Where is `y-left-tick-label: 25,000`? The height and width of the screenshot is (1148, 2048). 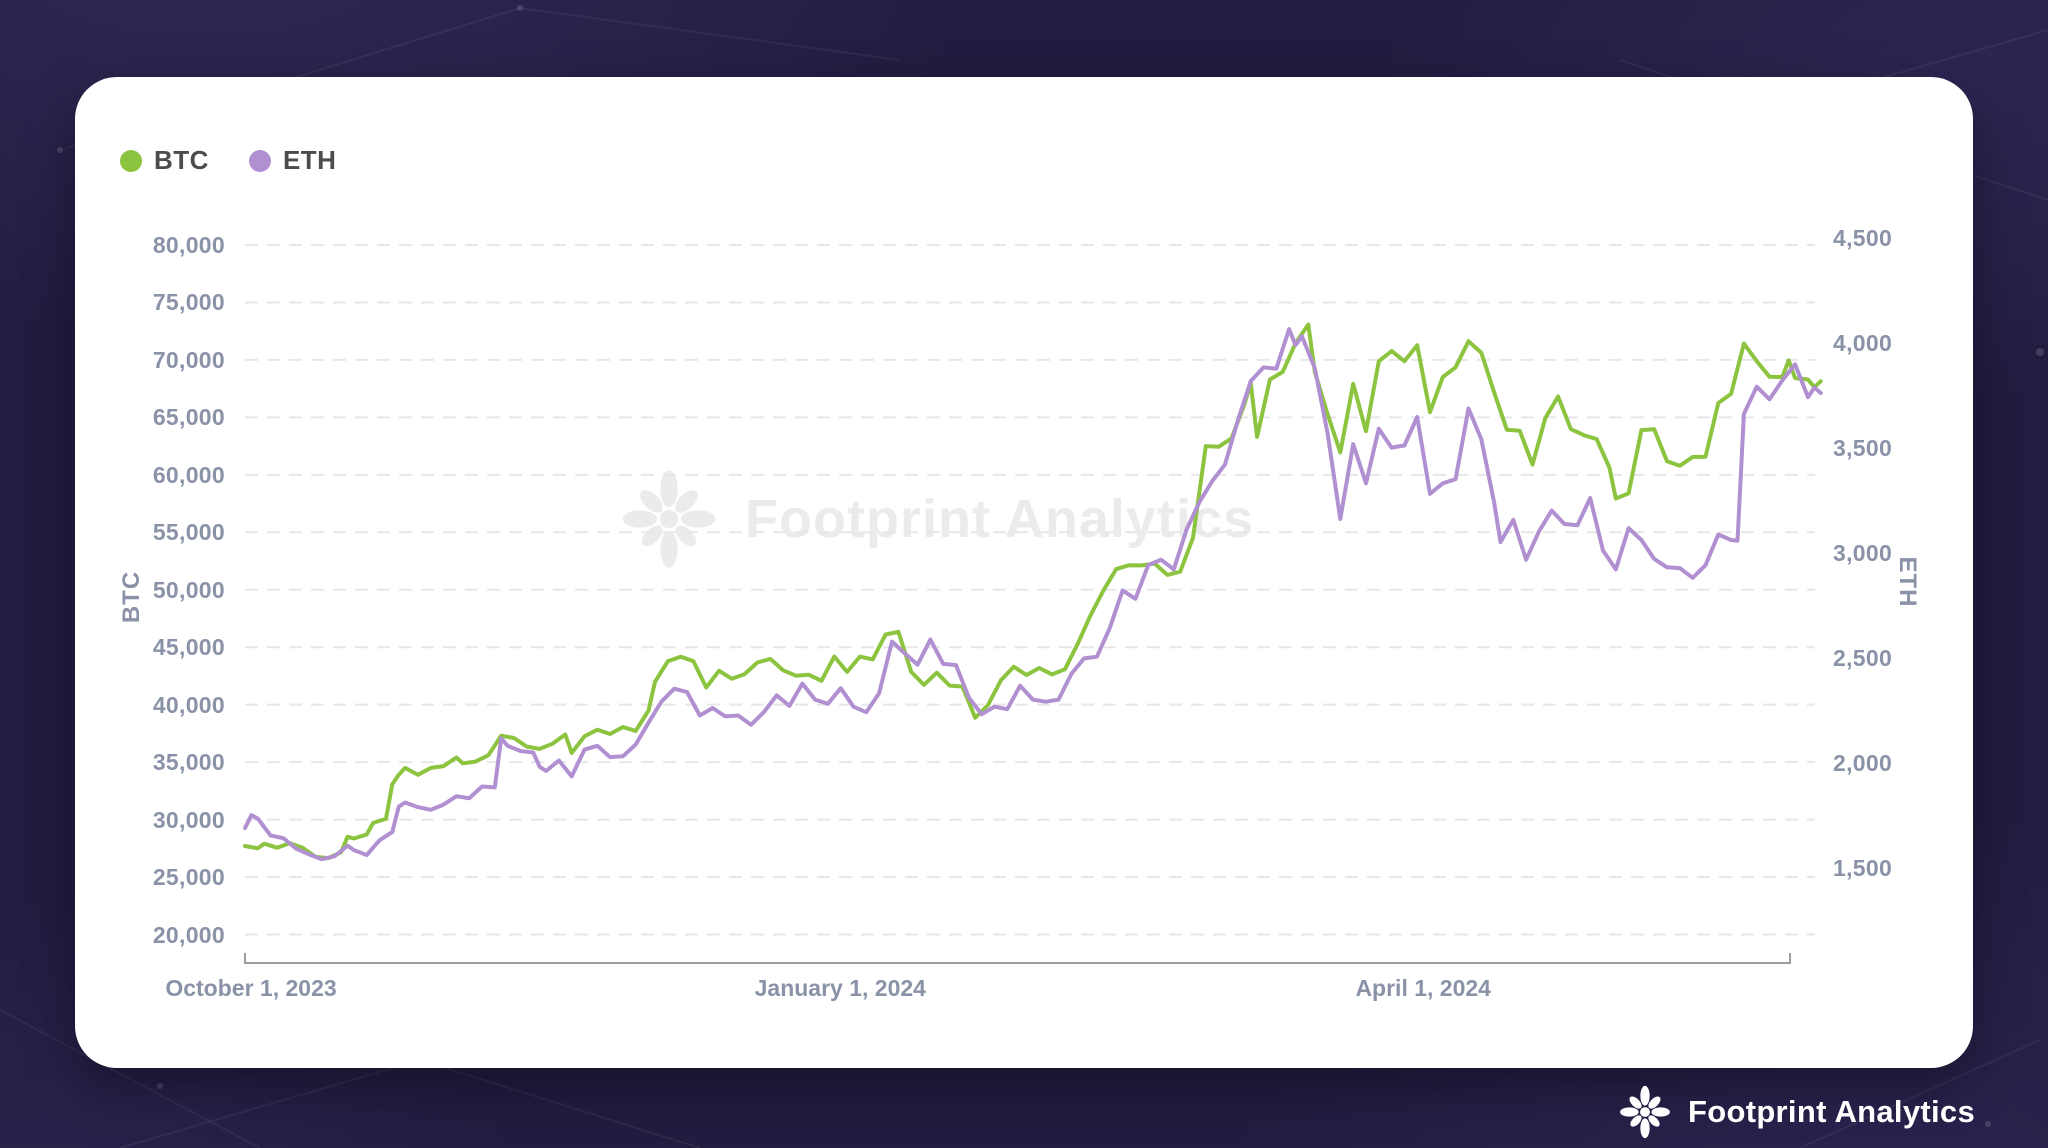 y-left-tick-label: 25,000 is located at coordinates (188, 877).